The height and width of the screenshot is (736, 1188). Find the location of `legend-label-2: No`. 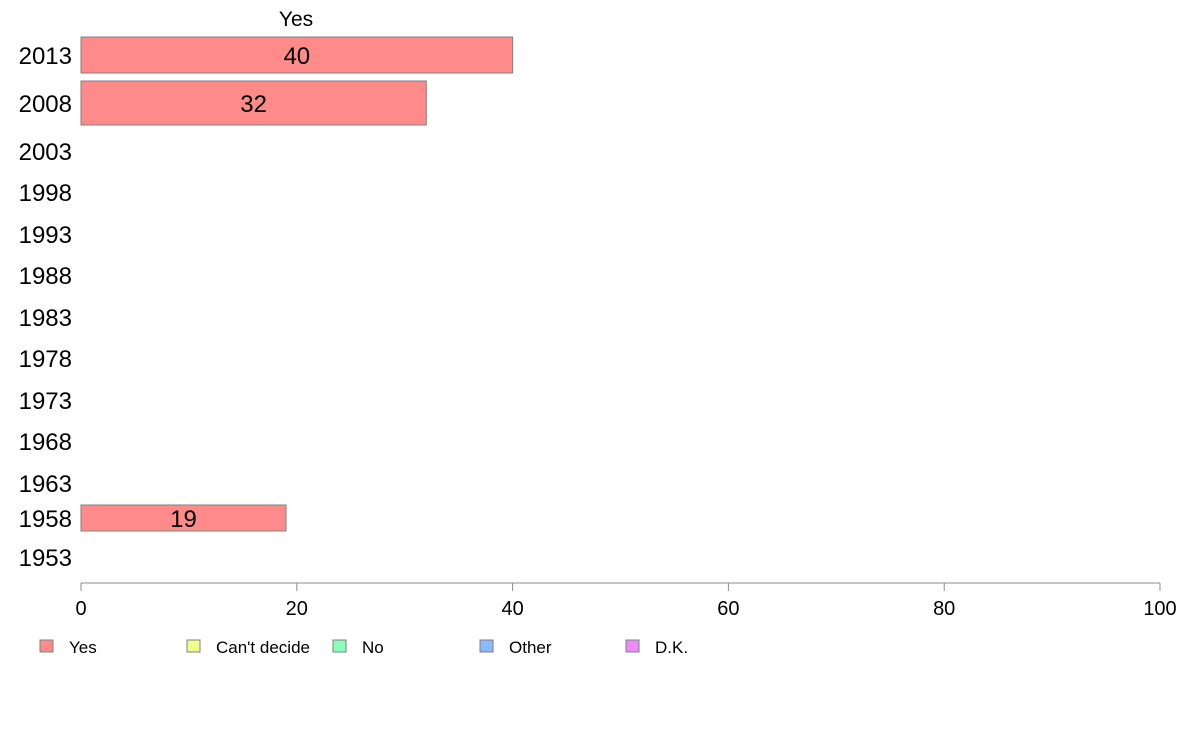

legend-label-2: No is located at coordinates (373, 647).